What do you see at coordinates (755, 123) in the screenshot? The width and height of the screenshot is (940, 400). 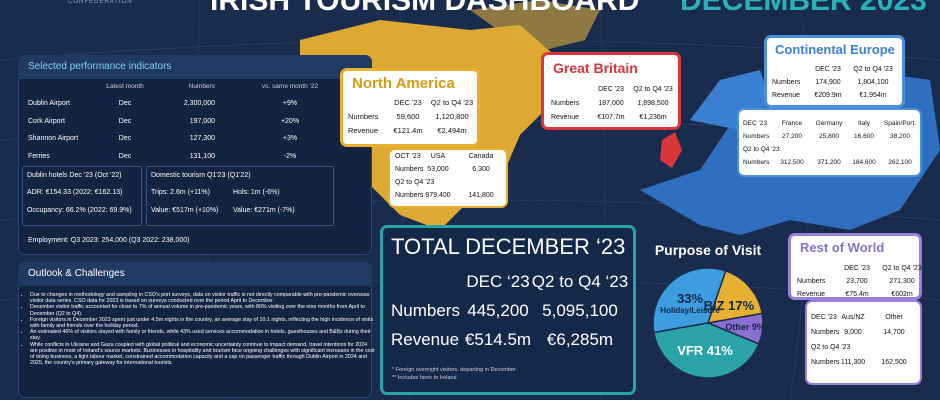 I see `cell: DEC '23` at bounding box center [755, 123].